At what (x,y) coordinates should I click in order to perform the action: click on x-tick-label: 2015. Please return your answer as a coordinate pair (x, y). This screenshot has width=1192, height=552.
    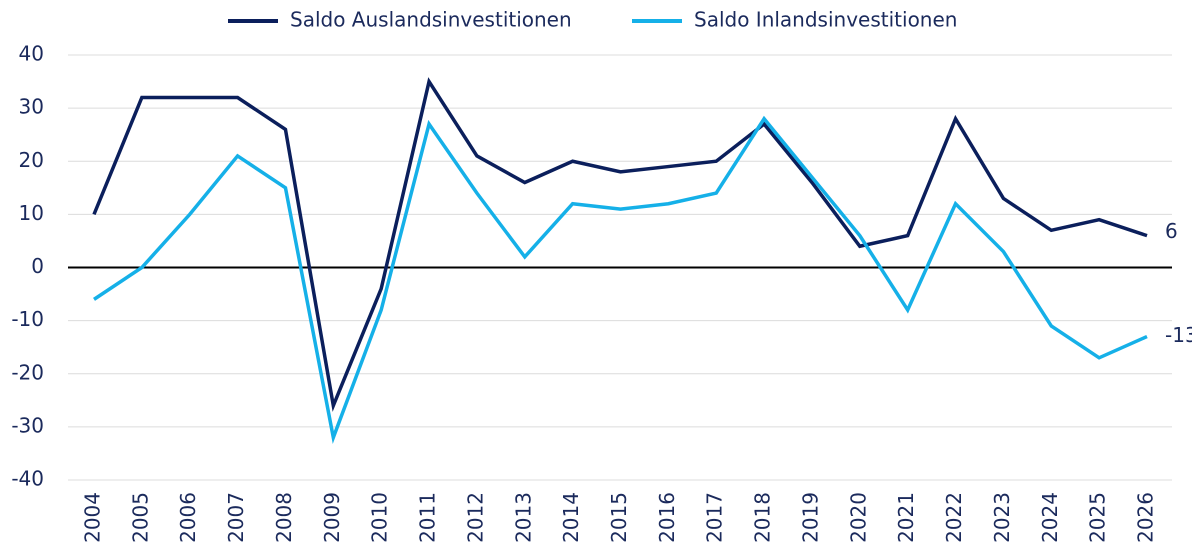
    Looking at the image, I should click on (619, 517).